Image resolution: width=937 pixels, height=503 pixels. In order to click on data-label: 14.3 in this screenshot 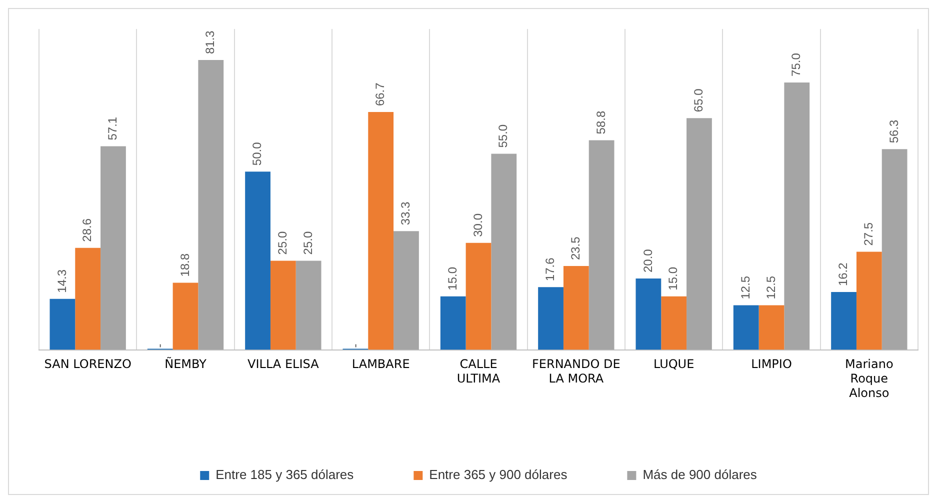, I will do `click(61, 281)`.